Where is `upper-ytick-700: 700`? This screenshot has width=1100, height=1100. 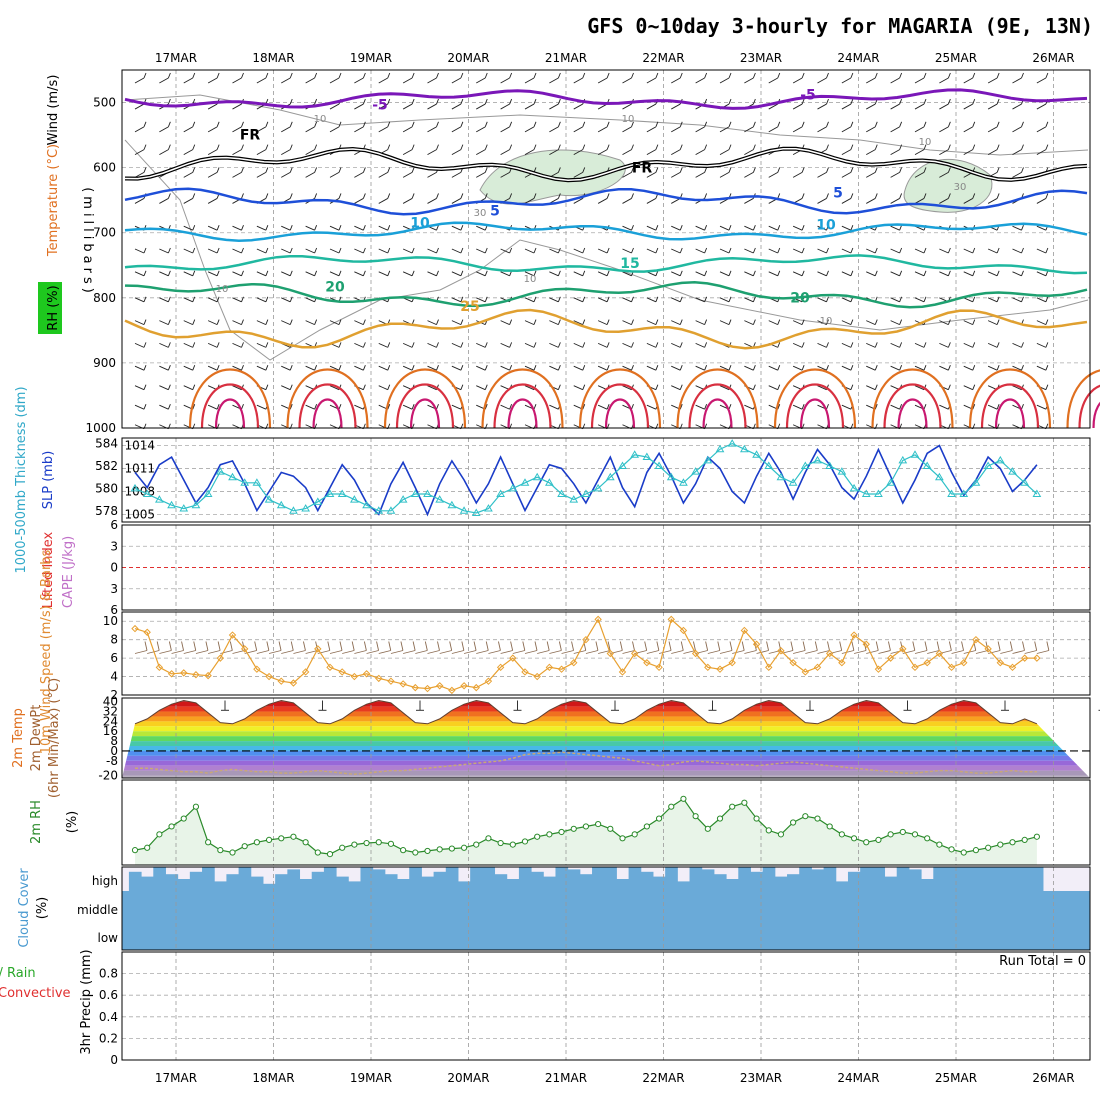
upper-ytick-700: 700 is located at coordinates (104, 233).